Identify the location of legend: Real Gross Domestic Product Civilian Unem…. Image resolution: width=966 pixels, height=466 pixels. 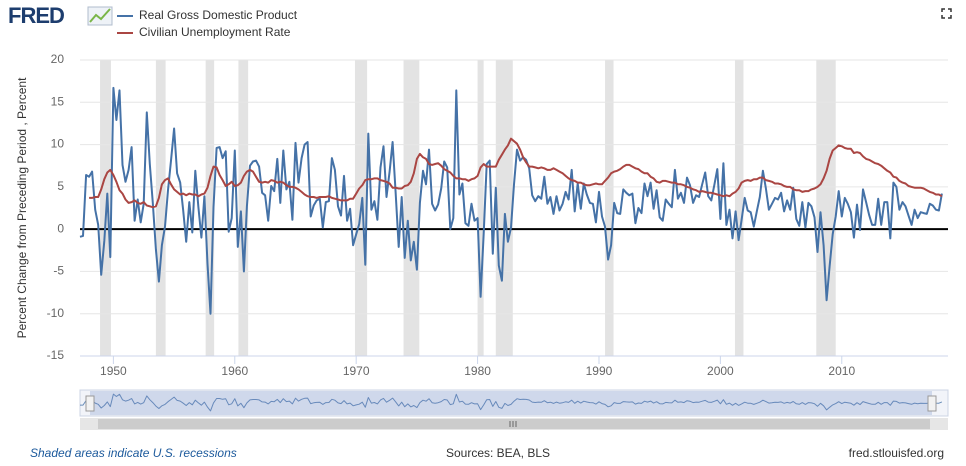
(207, 23).